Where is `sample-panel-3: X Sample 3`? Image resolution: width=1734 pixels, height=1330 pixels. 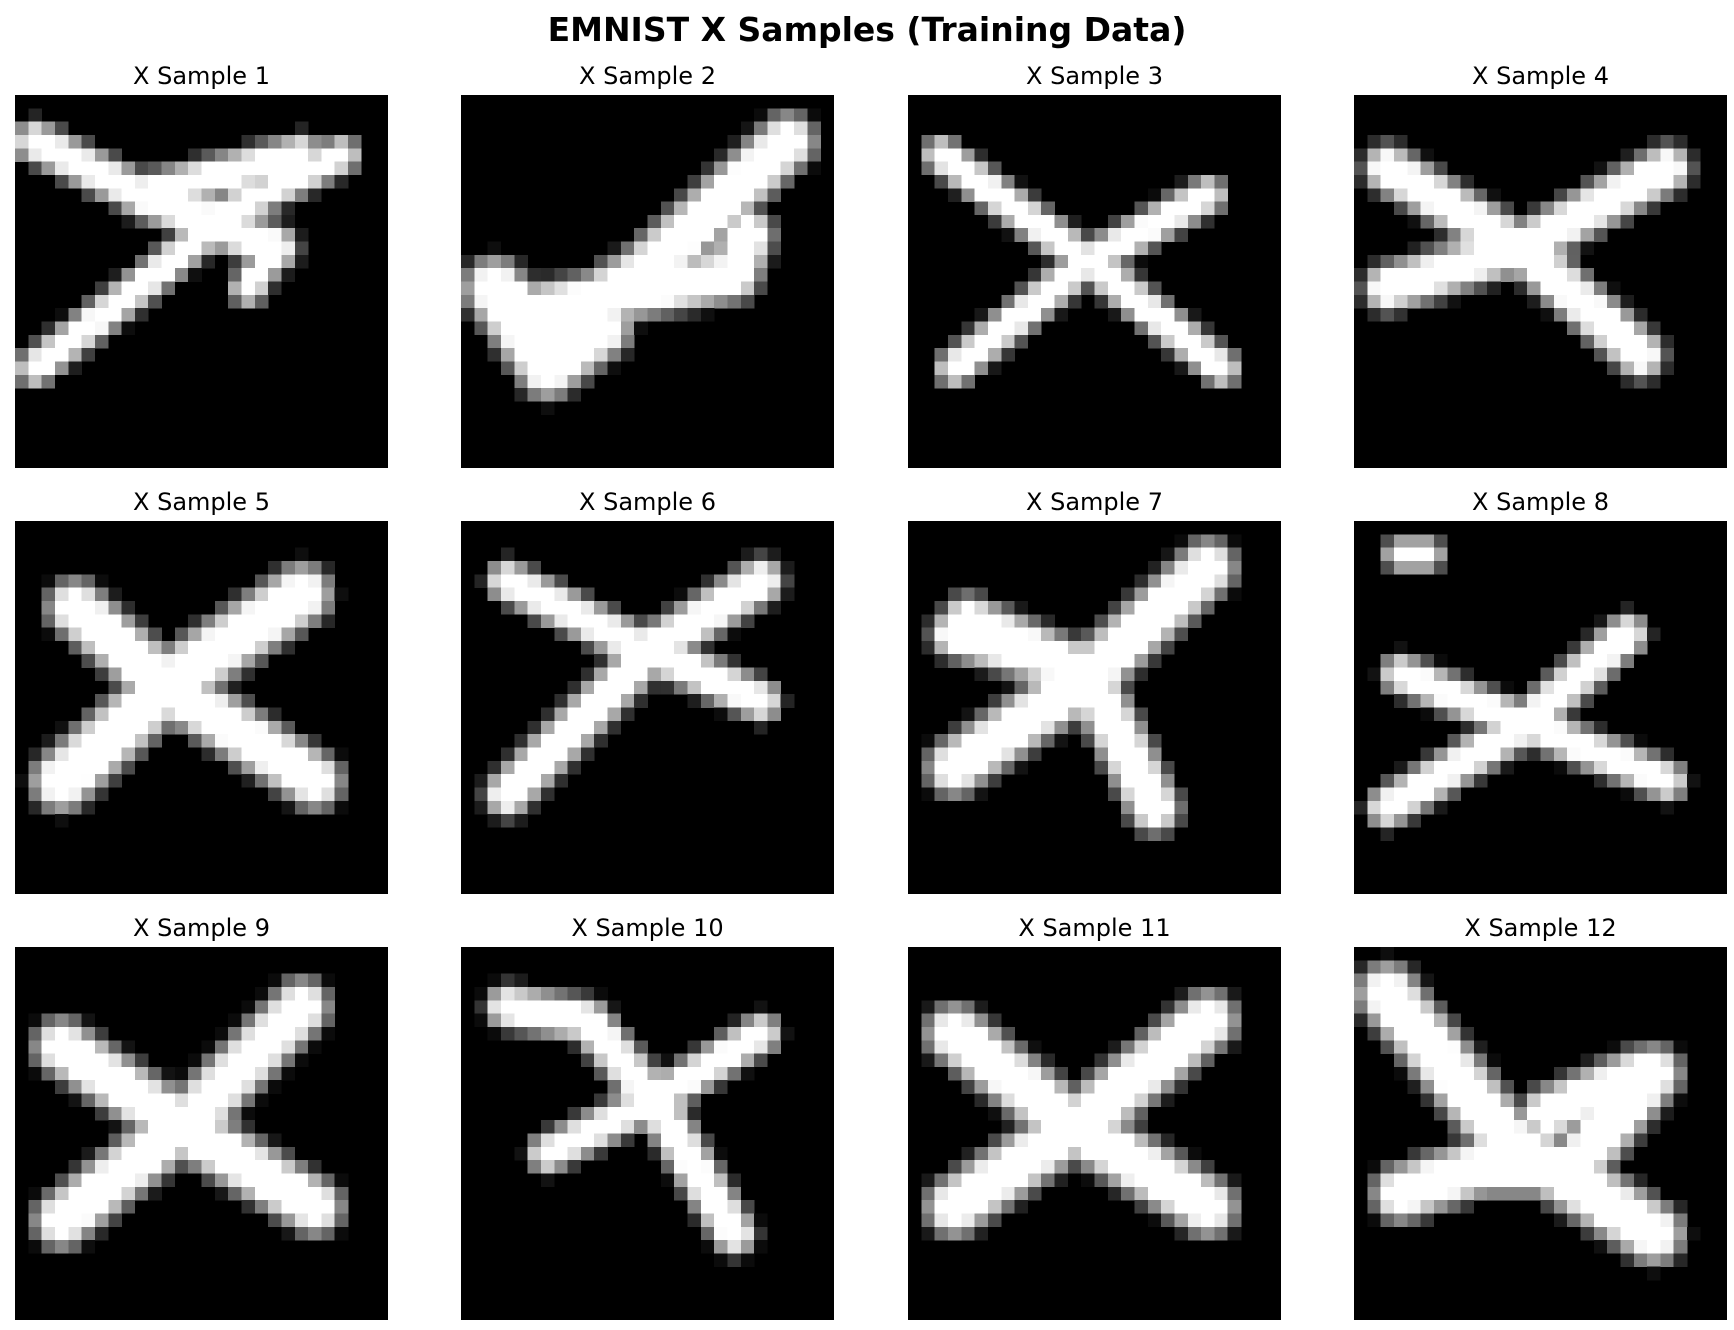 sample-panel-3: X Sample 3 is located at coordinates (1094, 264).